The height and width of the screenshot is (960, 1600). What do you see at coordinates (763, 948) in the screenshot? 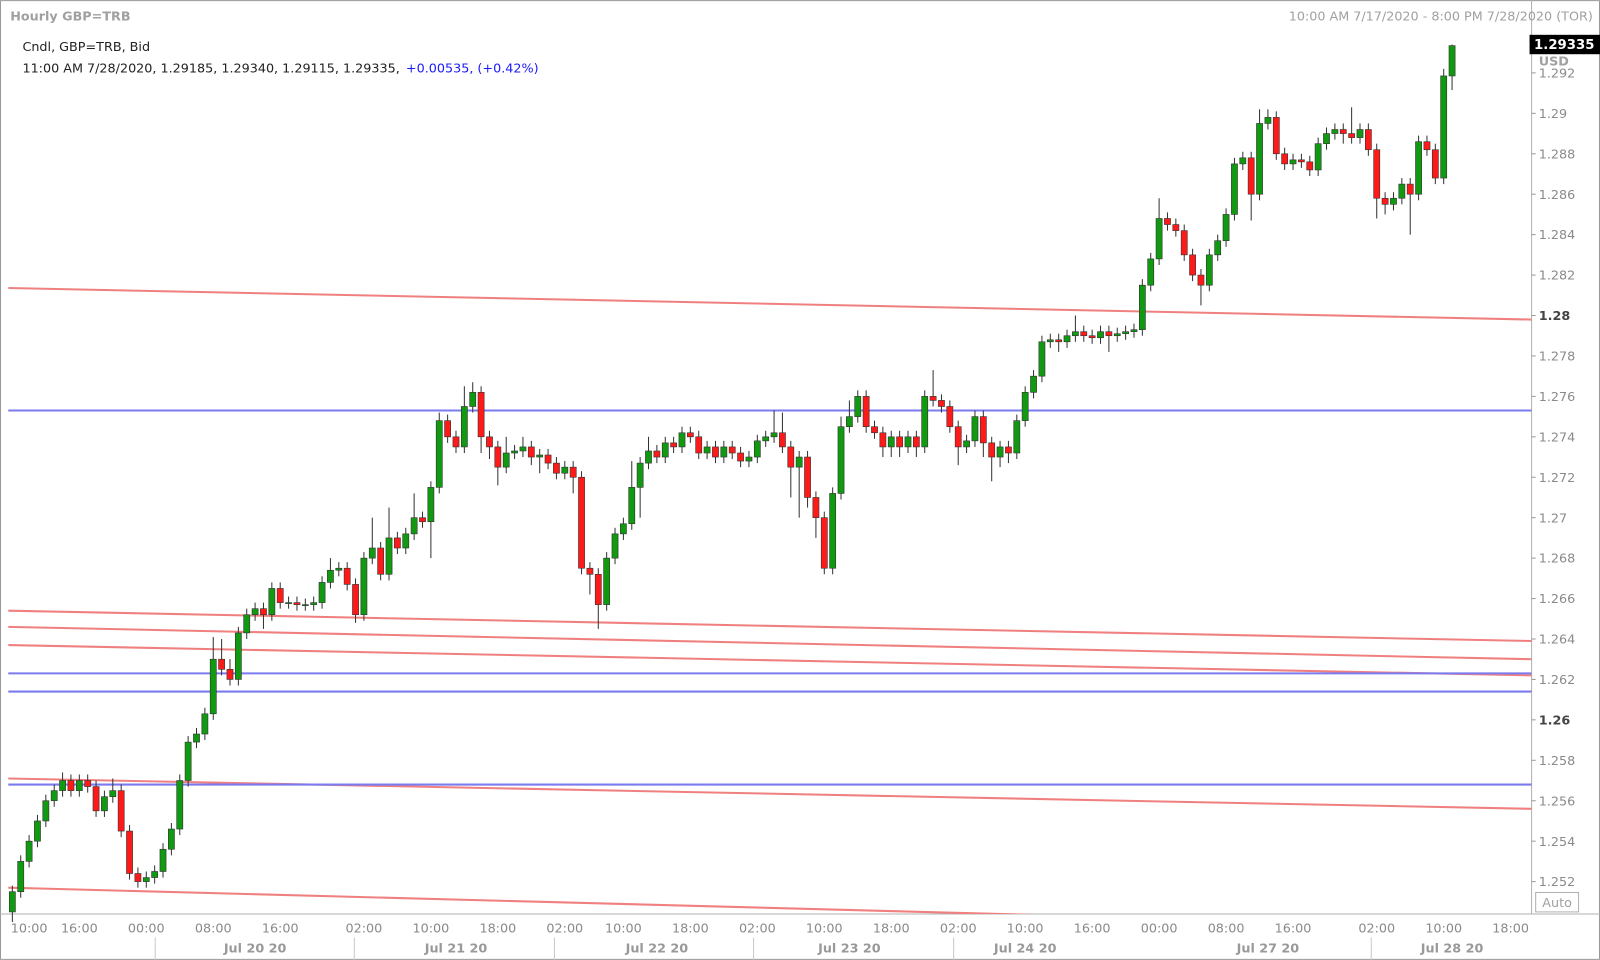
I see `date-separators` at bounding box center [763, 948].